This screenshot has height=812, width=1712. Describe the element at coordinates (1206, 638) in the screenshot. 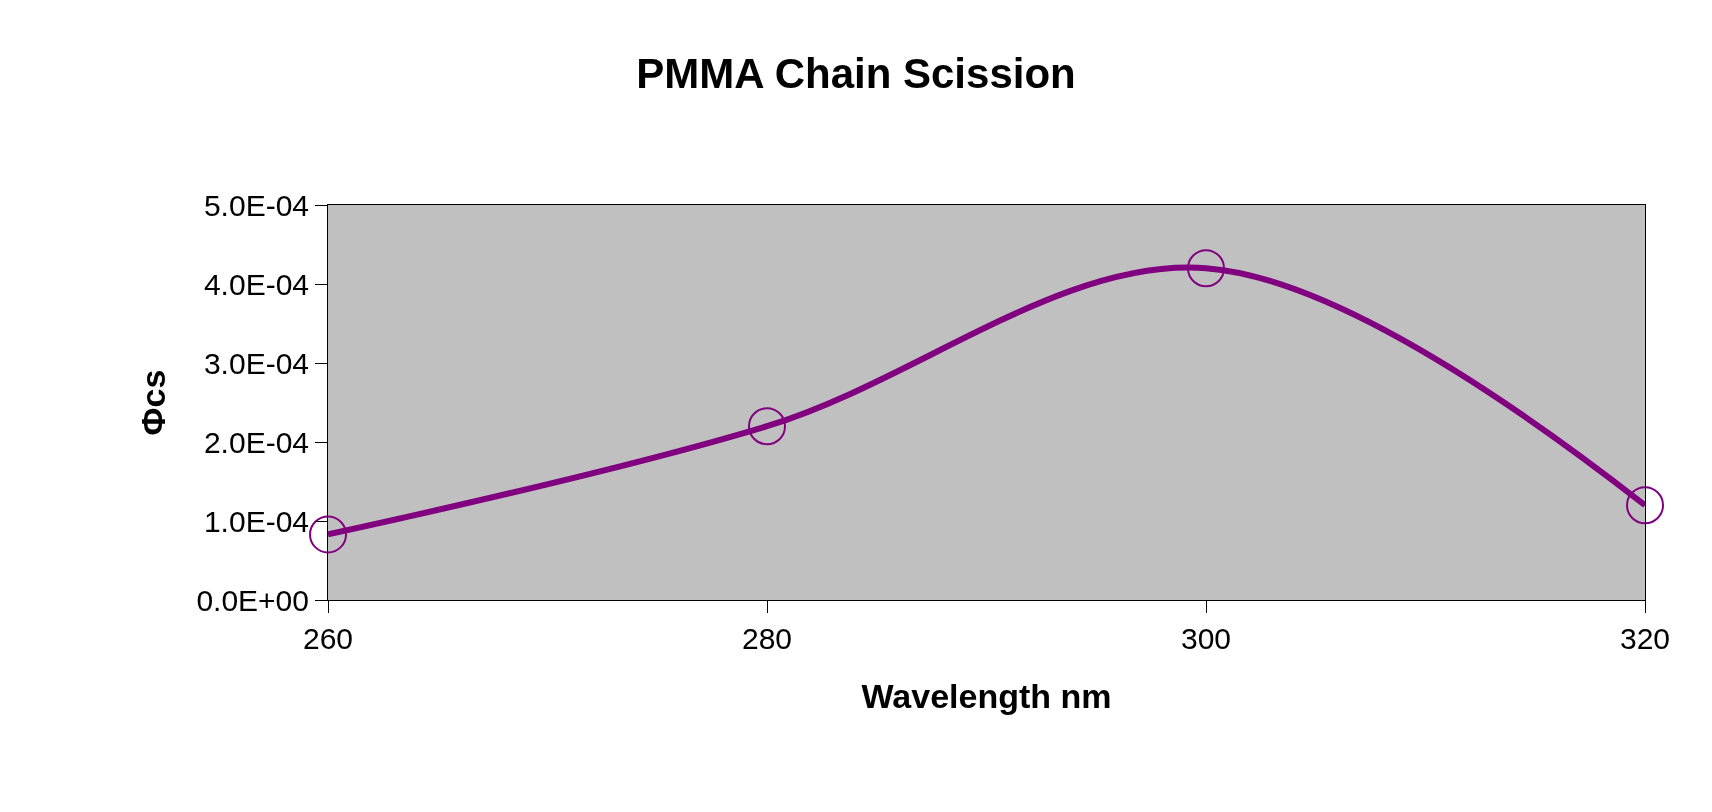

I see `x-tick-label: 300` at that location.